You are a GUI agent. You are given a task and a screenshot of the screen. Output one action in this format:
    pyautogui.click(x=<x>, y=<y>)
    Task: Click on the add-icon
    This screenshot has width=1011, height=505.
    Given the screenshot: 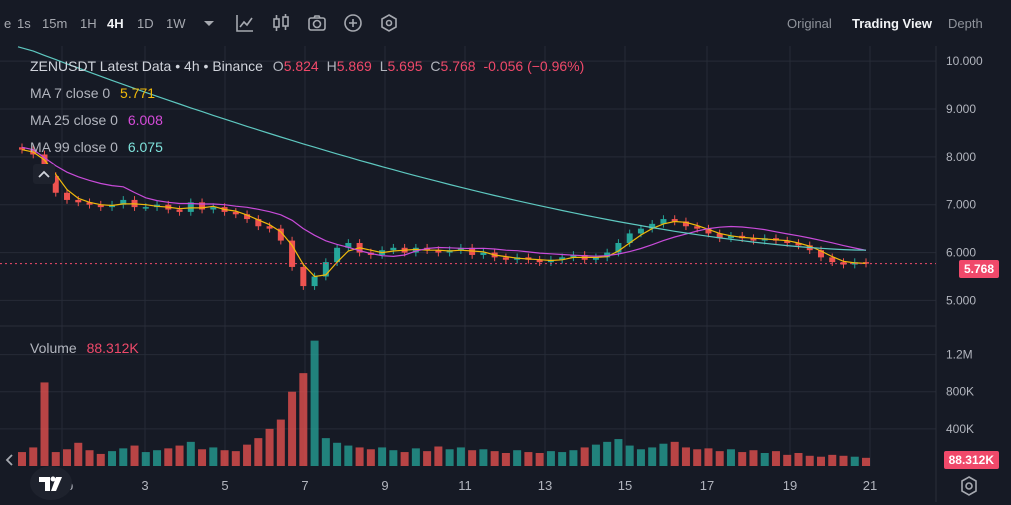 What is the action you would take?
    pyautogui.click(x=353, y=23)
    